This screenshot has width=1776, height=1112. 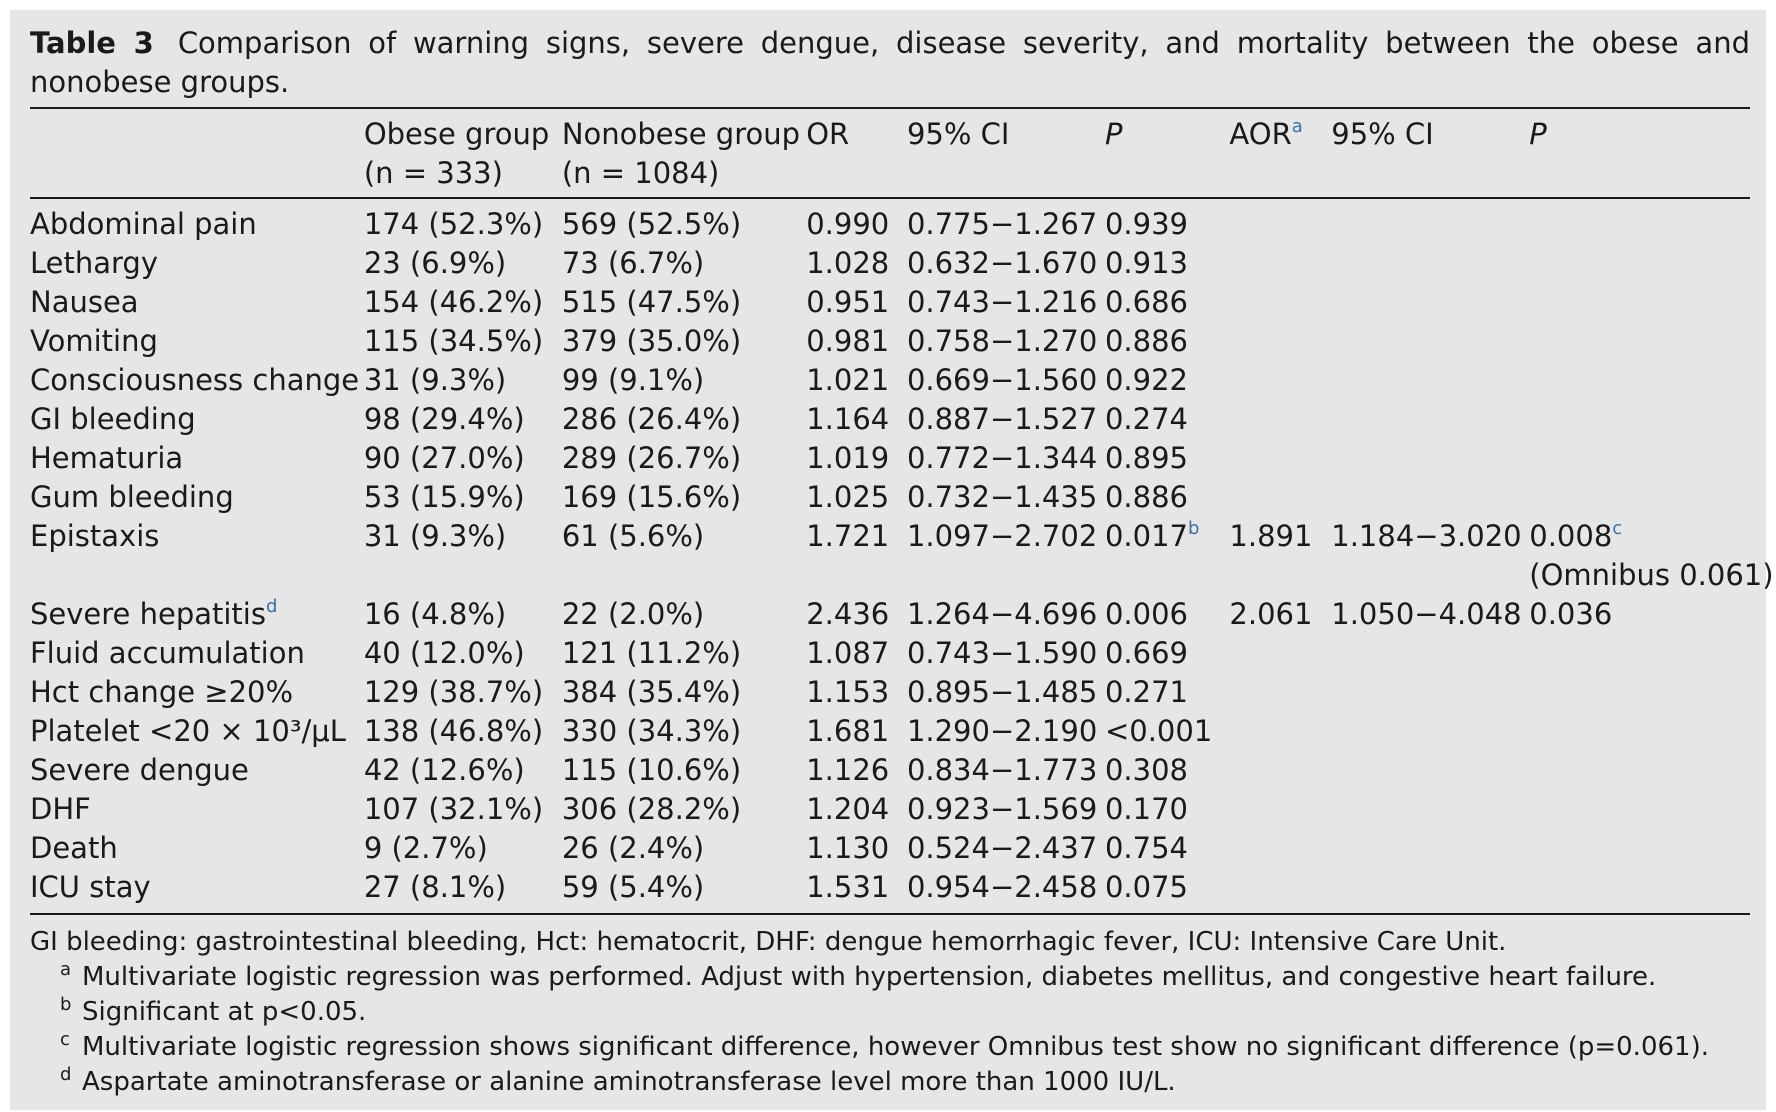 What do you see at coordinates (1426, 614) in the screenshot?
I see `cell-aci: 1.050−4.048` at bounding box center [1426, 614].